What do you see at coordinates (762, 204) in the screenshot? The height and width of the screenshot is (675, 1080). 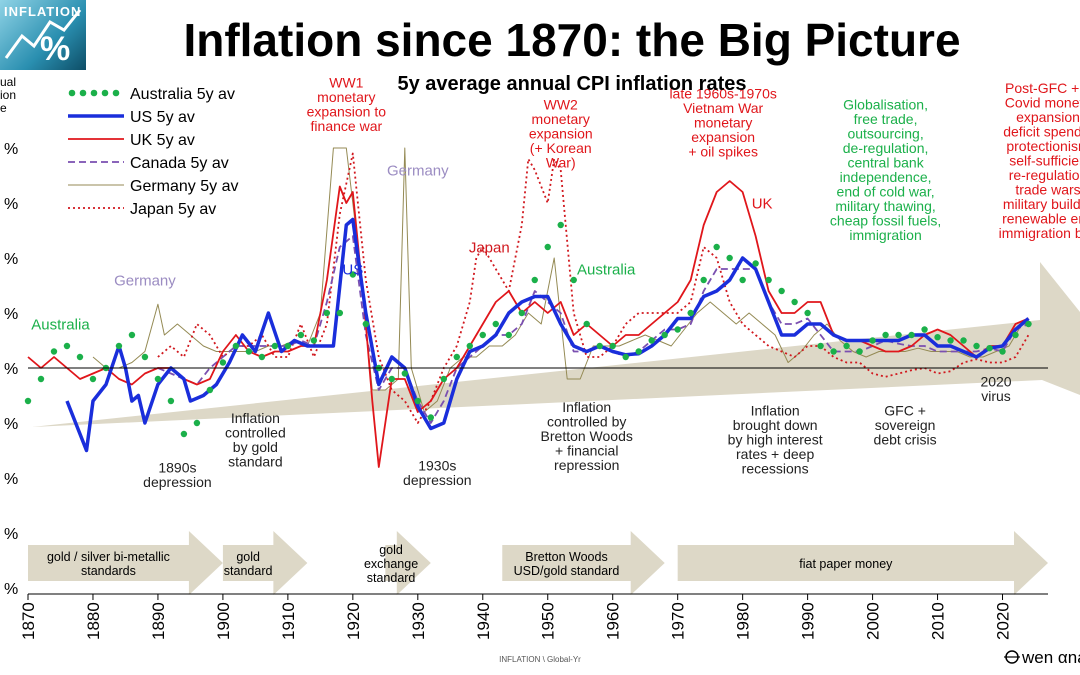 I see `series-inline-label: UK` at bounding box center [762, 204].